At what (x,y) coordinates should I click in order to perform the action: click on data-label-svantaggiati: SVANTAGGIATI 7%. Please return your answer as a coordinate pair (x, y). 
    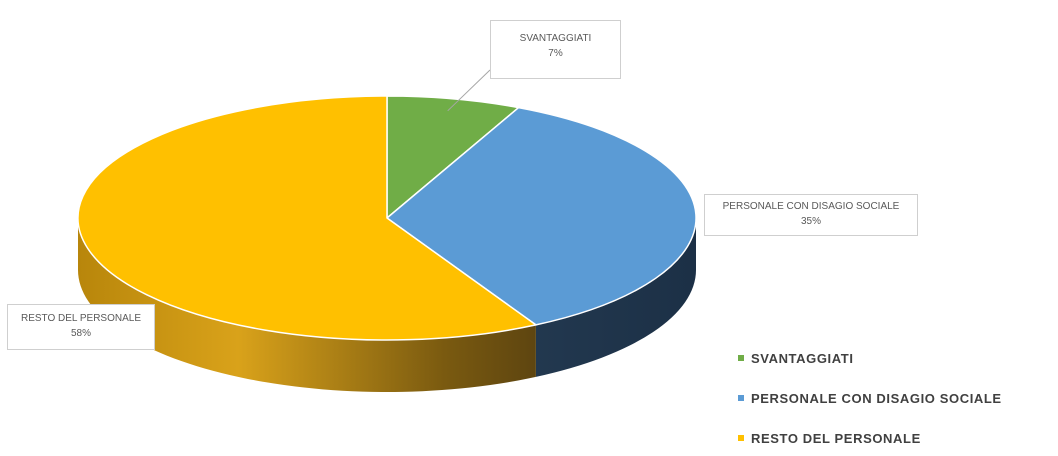
    Looking at the image, I should click on (555, 49).